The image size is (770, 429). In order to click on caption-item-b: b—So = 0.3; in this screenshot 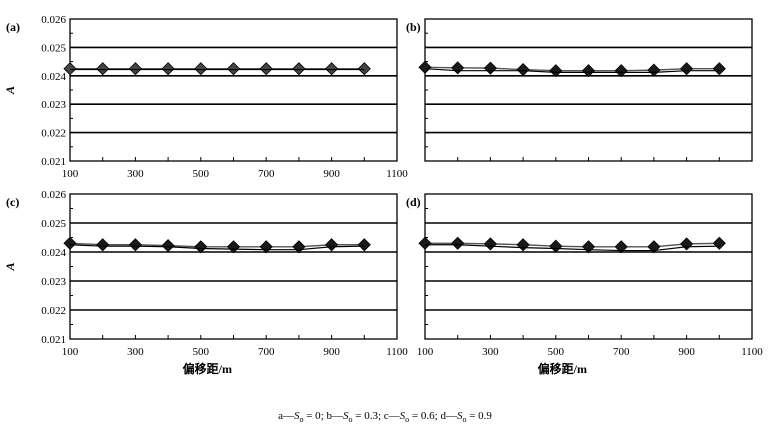, I will do `click(355, 417)`.